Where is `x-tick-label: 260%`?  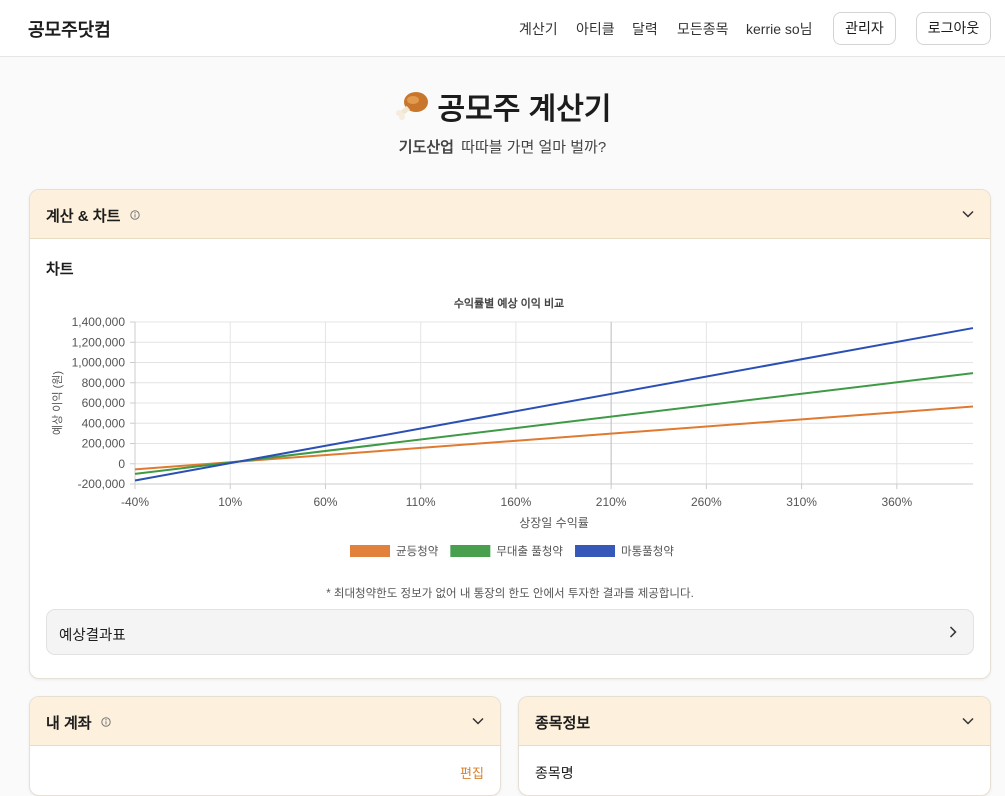 x-tick-label: 260% is located at coordinates (706, 502).